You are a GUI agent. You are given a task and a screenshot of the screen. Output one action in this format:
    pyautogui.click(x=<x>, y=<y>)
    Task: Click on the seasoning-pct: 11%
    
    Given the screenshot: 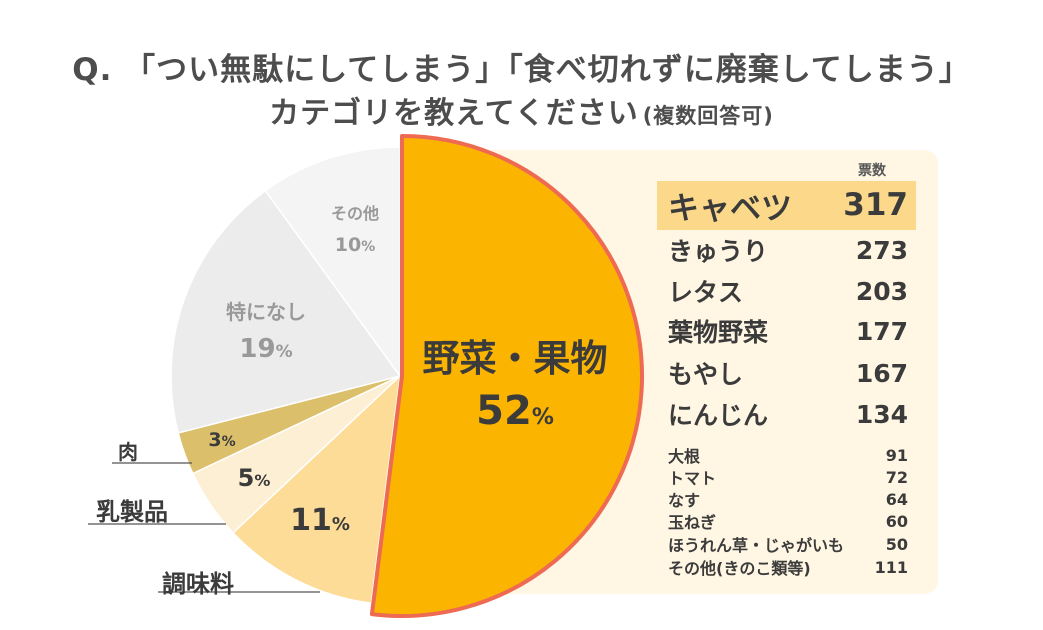 What is the action you would take?
    pyautogui.click(x=320, y=520)
    